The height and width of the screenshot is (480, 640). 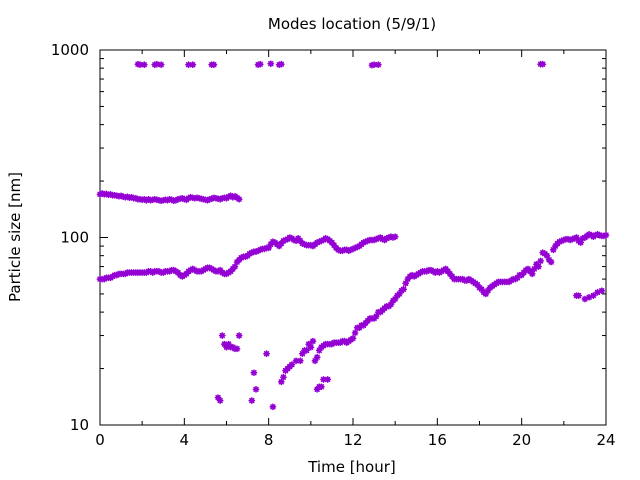 I want to click on x-tick-label: 16, so click(x=437, y=440).